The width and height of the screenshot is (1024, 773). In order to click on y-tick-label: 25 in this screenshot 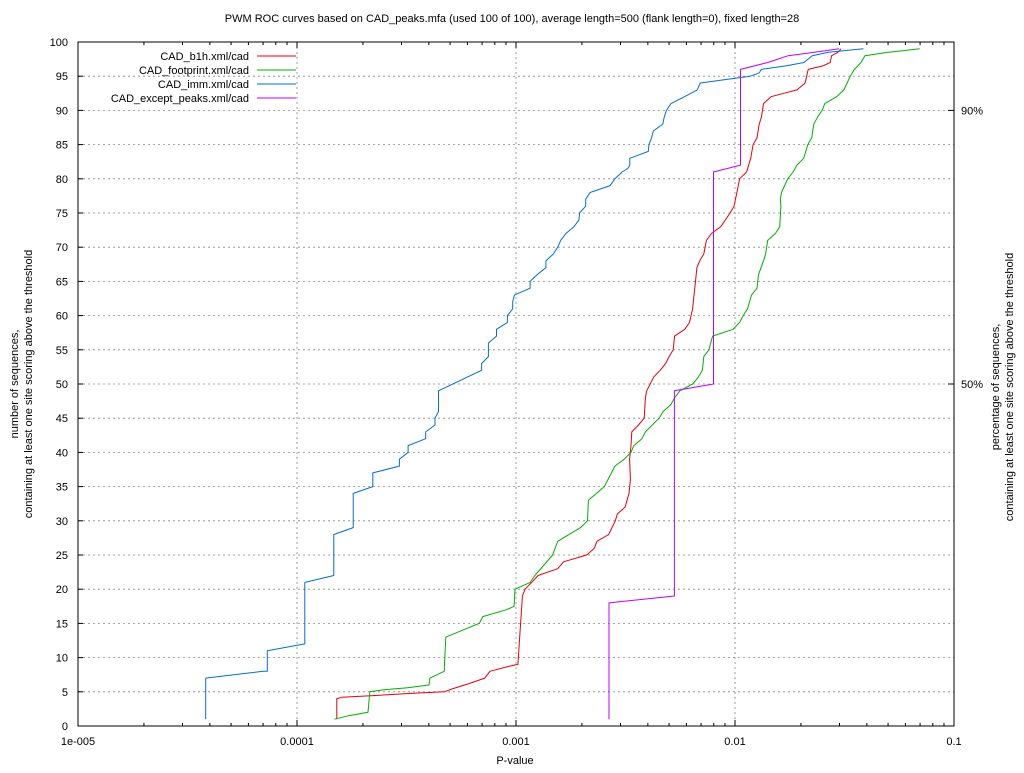, I will do `click(62, 556)`.